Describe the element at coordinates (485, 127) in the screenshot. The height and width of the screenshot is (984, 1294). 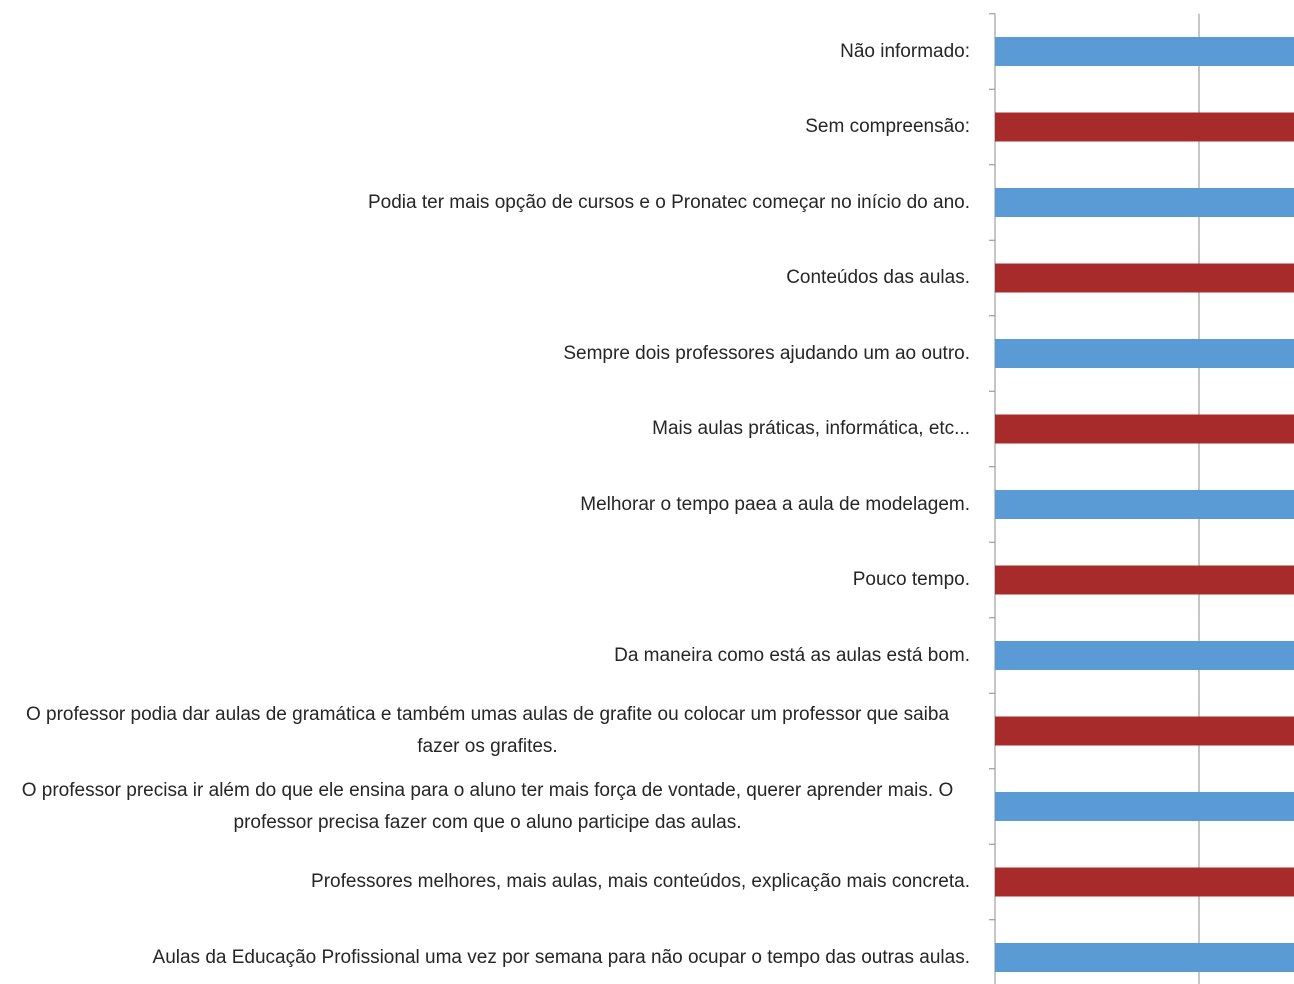
I see `category-label-box: Sem compreensão:` at that location.